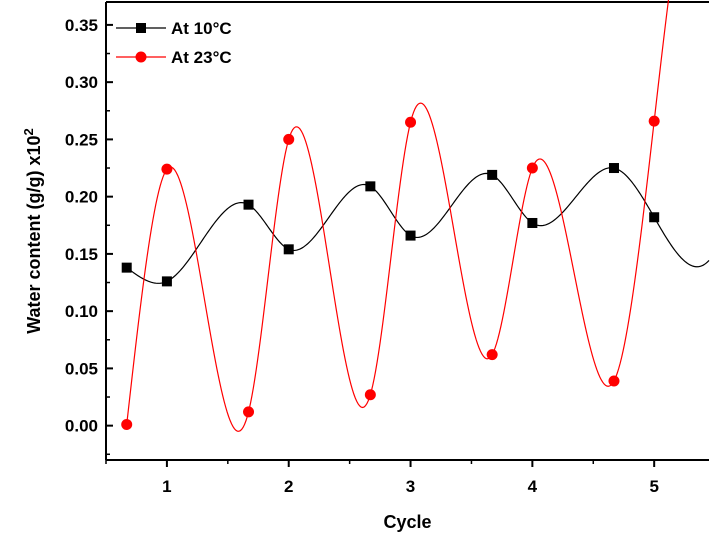  Describe the element at coordinates (81, 139) in the screenshot. I see `y-tick-label: 0.25` at that location.